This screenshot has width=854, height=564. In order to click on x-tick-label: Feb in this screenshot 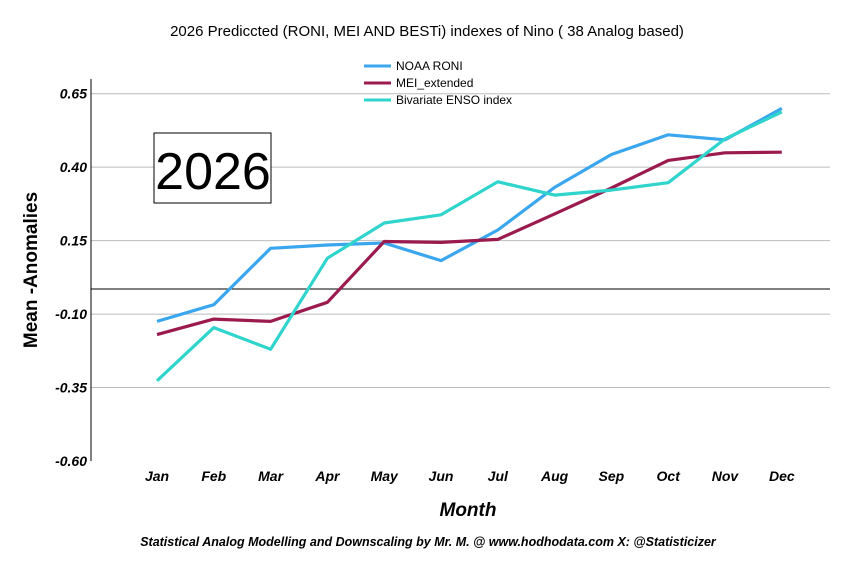, I will do `click(213, 476)`.